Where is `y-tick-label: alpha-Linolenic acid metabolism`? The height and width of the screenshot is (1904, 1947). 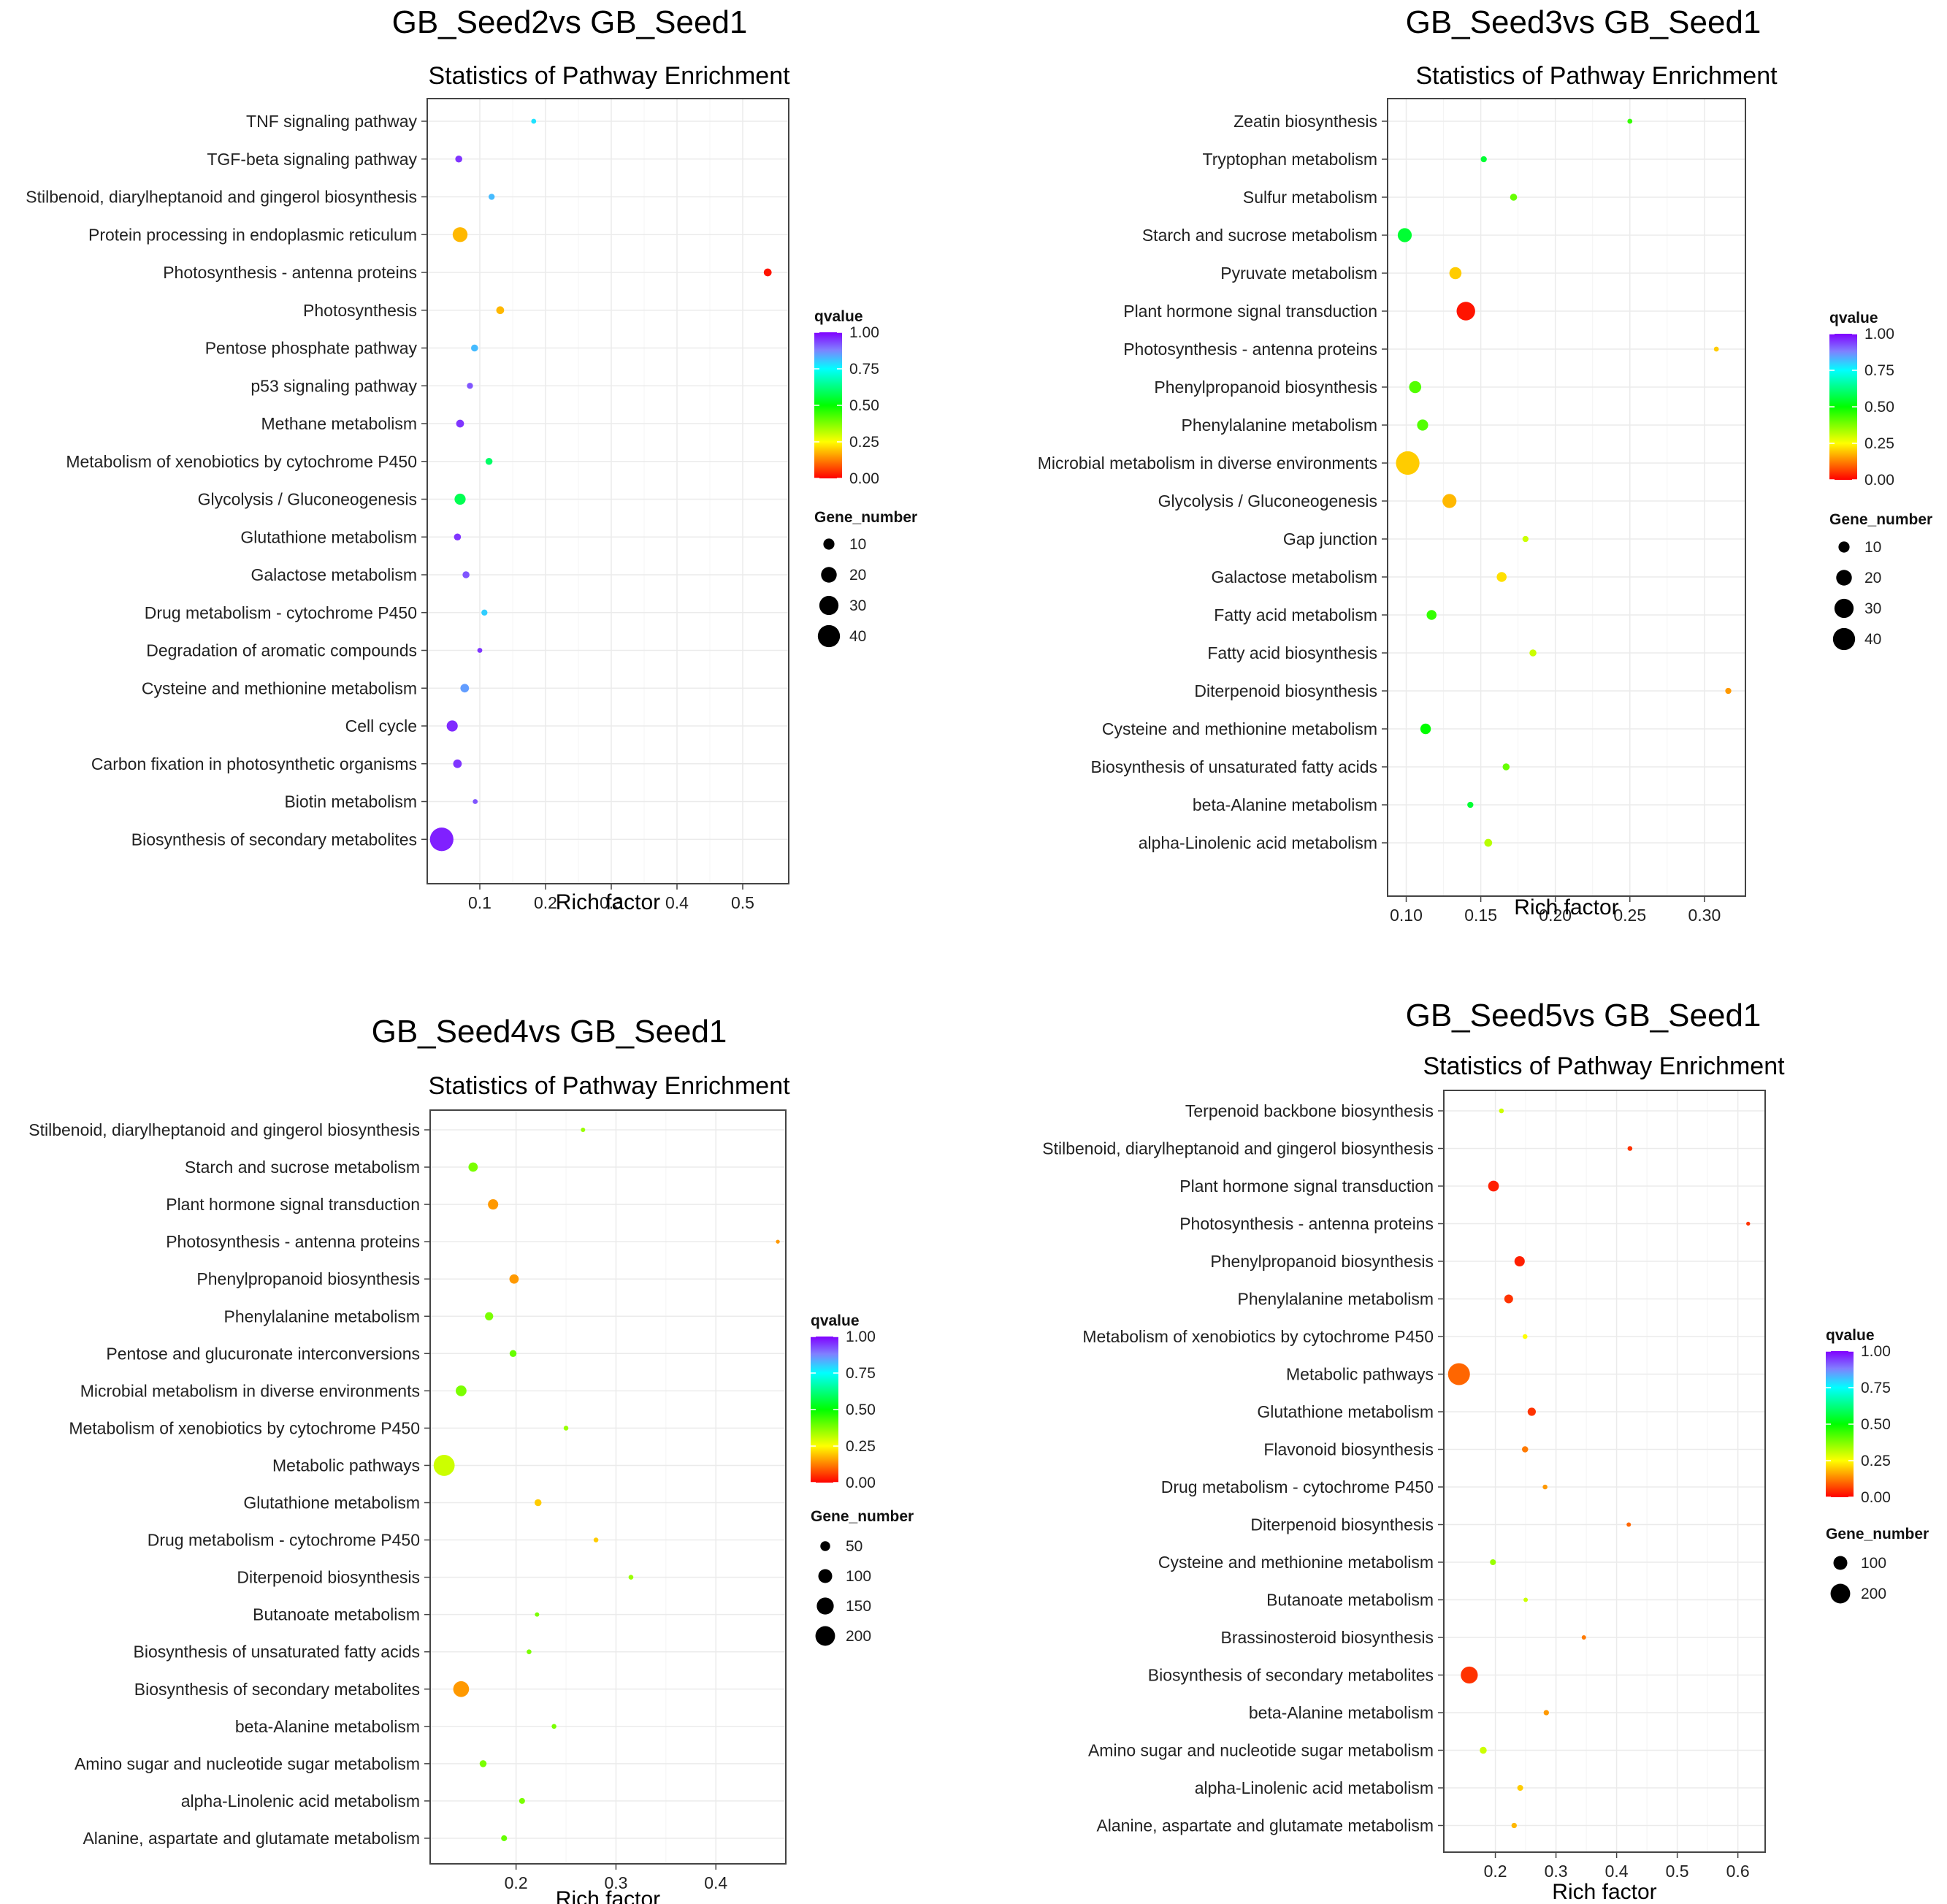 y-tick-label: alpha-Linolenic acid metabolism is located at coordinates (1314, 1787).